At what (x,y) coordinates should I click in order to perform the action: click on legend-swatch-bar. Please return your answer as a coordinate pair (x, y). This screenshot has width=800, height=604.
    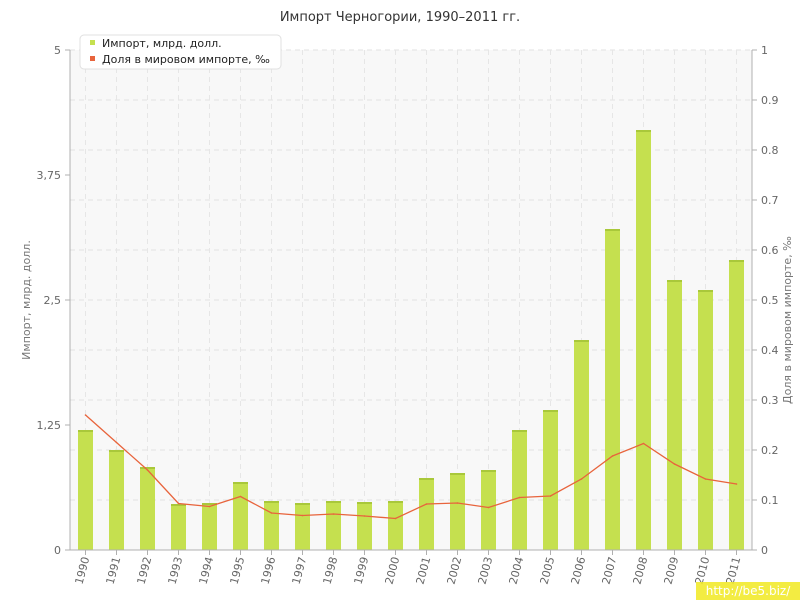
    Looking at the image, I should click on (92, 42).